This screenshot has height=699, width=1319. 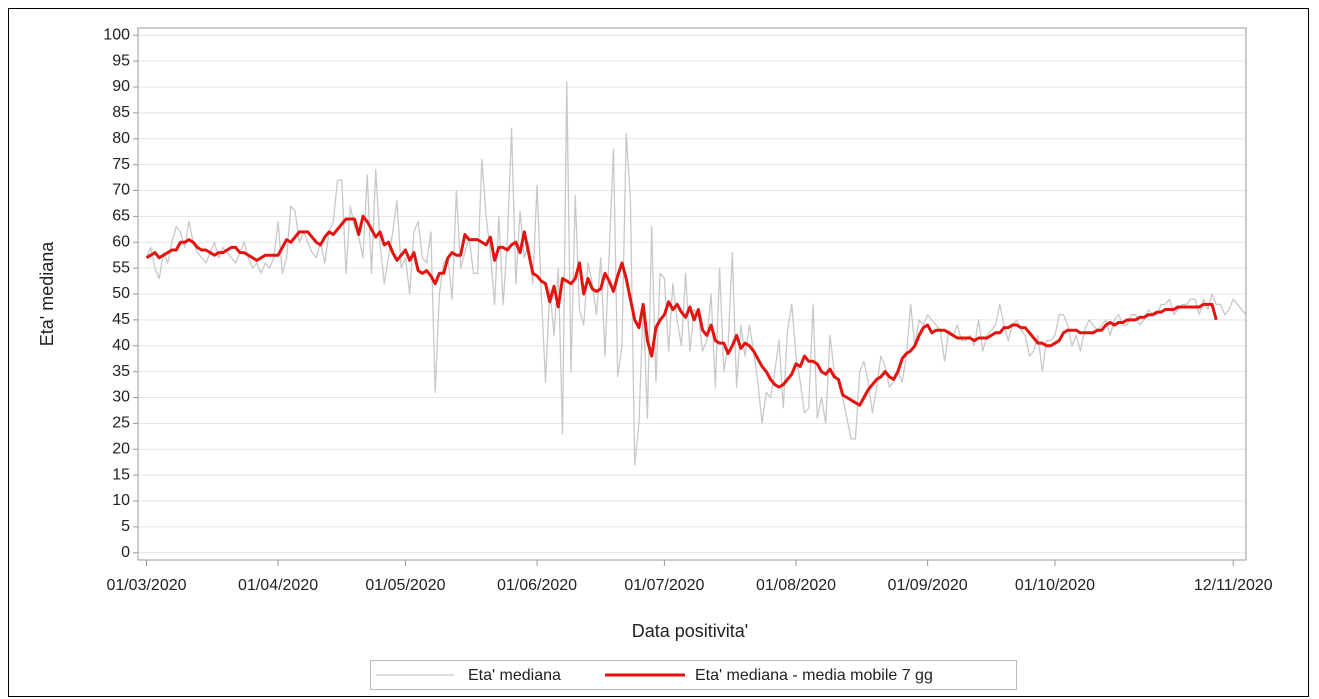 What do you see at coordinates (814, 675) in the screenshot?
I see `legend-label: Eta' mediana - media mobile 7 gg` at bounding box center [814, 675].